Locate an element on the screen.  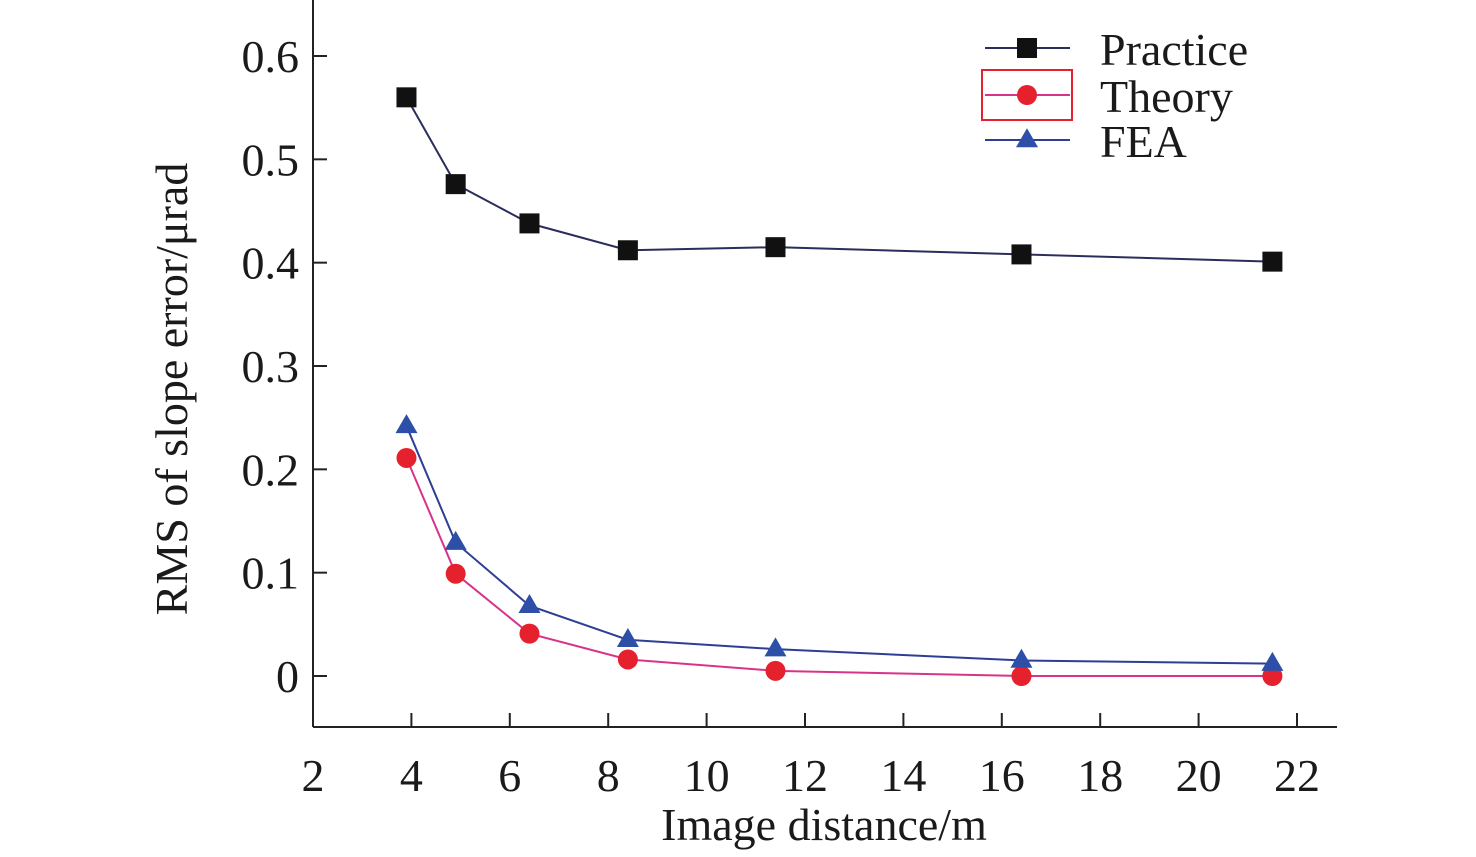
x-tick-label: 20 is located at coordinates (1199, 775).